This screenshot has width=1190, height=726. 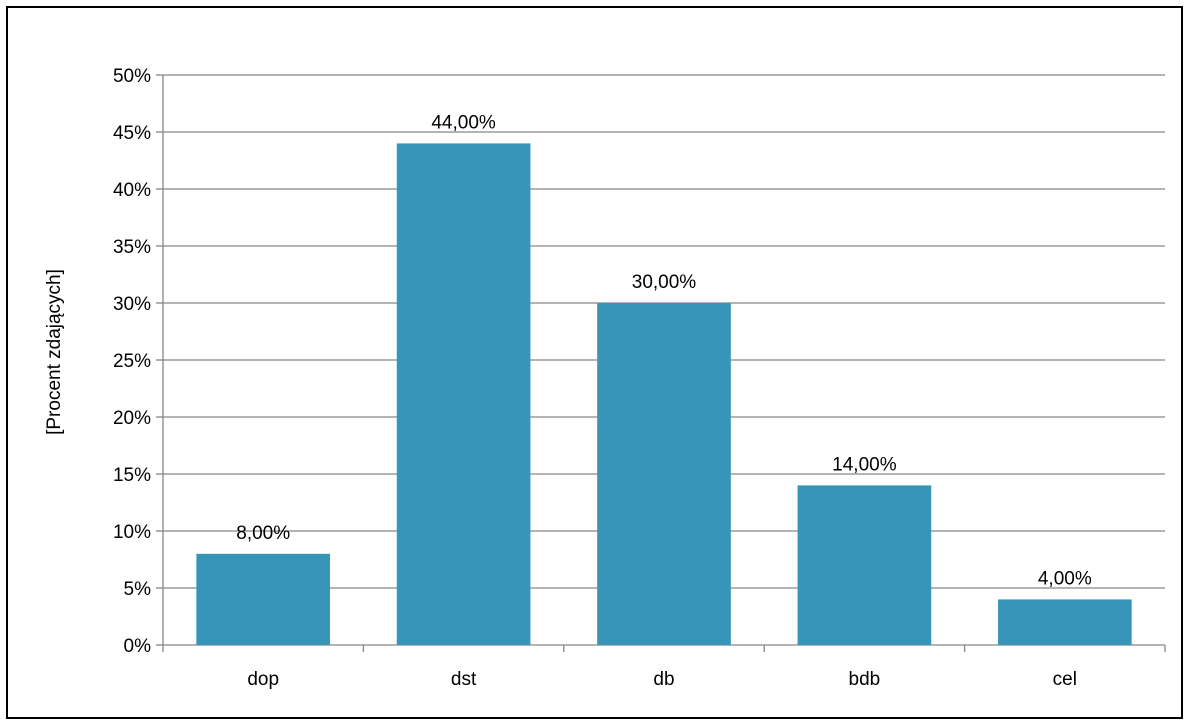 I want to click on y-tick-label: 50%, so click(x=132, y=76).